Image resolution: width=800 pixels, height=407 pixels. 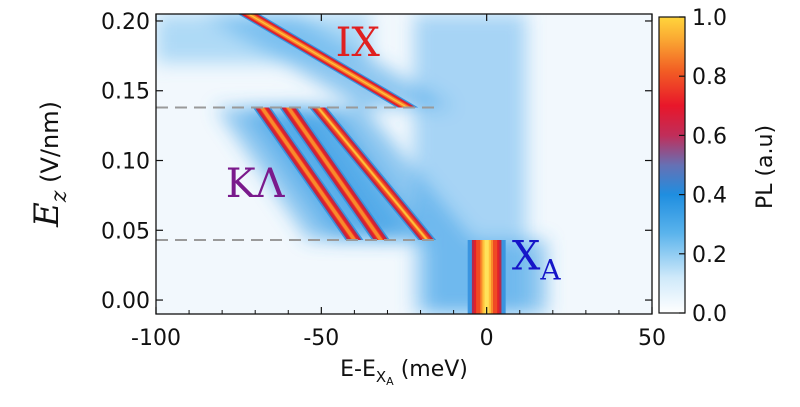 I want to click on annotation-label: IX, so click(x=358, y=43).